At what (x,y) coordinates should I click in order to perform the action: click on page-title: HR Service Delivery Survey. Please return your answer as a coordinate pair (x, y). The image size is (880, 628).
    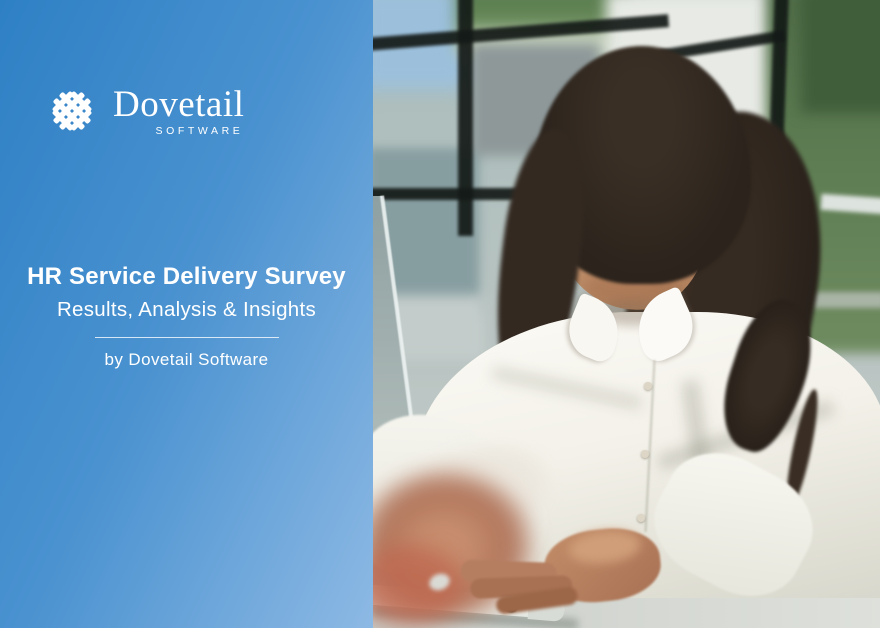
    Looking at the image, I should click on (186, 276).